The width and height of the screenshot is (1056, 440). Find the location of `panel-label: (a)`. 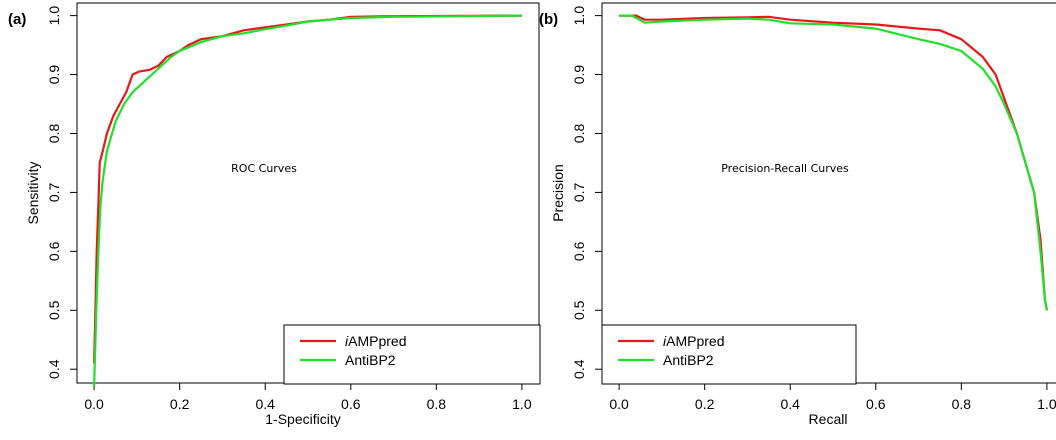

panel-label: (a) is located at coordinates (17, 19).